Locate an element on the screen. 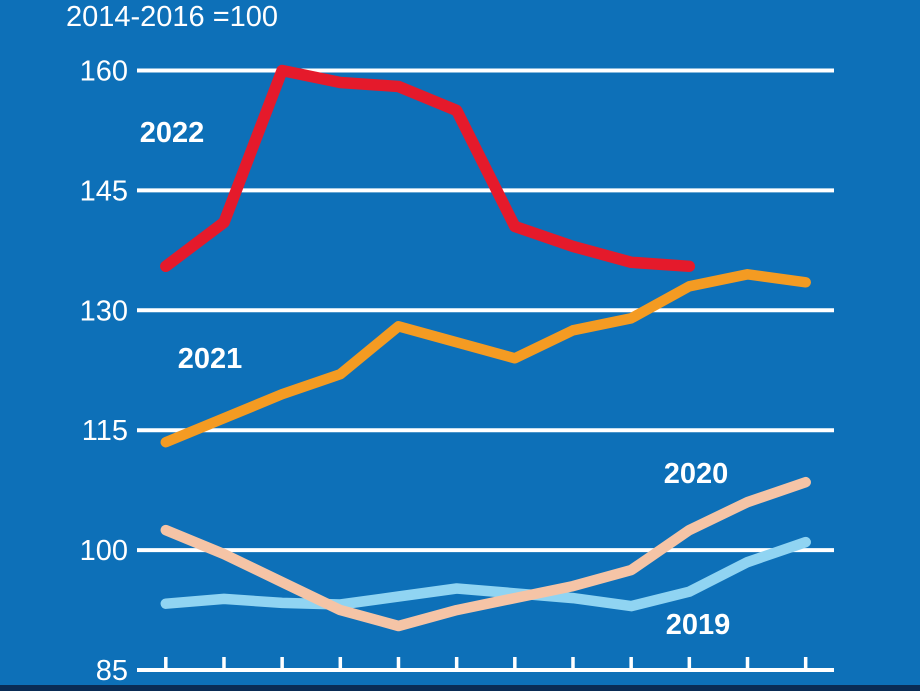 This screenshot has width=920, height=691. y-tick-label: 115 is located at coordinates (105, 431).